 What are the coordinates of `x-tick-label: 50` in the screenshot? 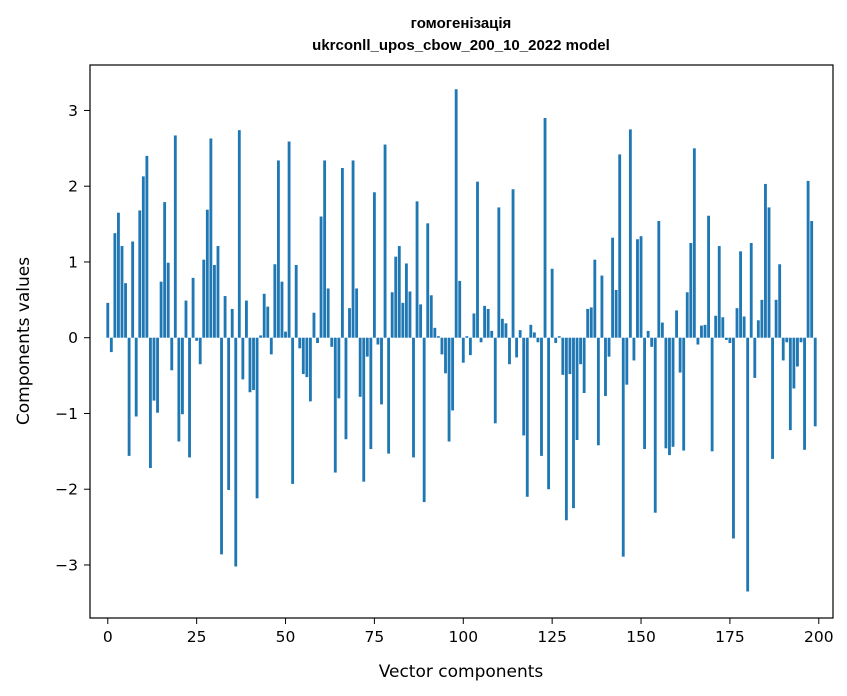 It's located at (286, 637).